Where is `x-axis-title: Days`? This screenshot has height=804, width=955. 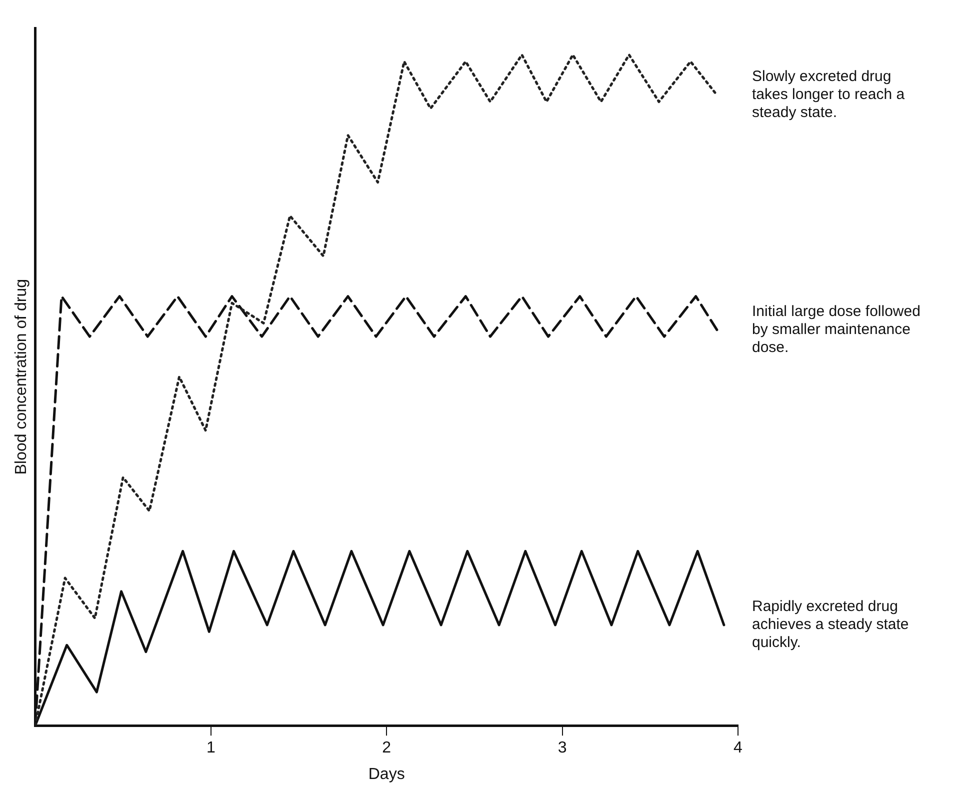 x-axis-title: Days is located at coordinates (386, 774).